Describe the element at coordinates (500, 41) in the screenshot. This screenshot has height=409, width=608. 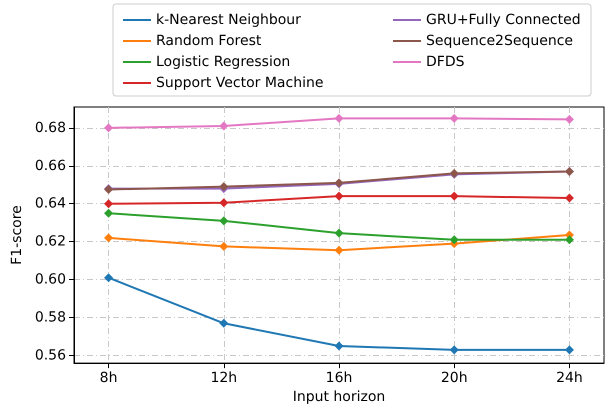
I see `legend-label: Sequence2Sequence` at that location.